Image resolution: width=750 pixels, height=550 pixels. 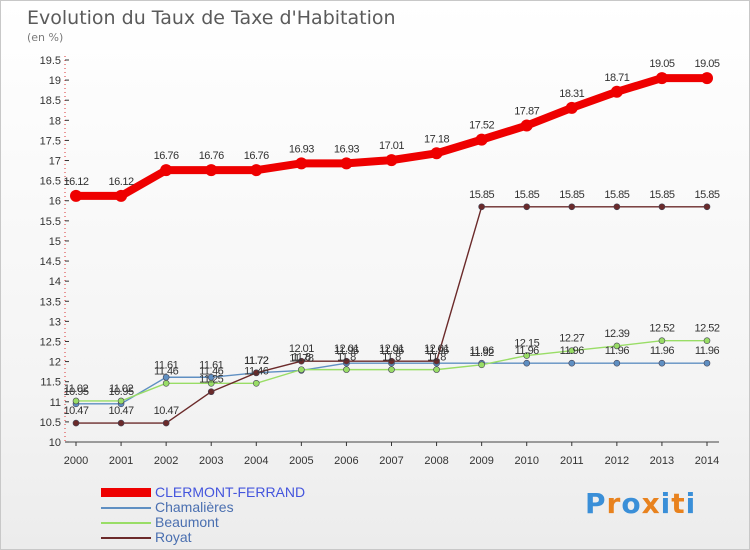 I want to click on data-label: 19.05, so click(x=661, y=64).